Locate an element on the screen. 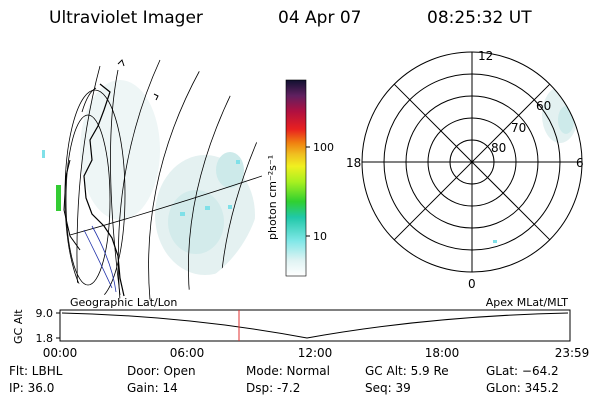  apex-label: Apex MLat/MLT is located at coordinates (527, 302).